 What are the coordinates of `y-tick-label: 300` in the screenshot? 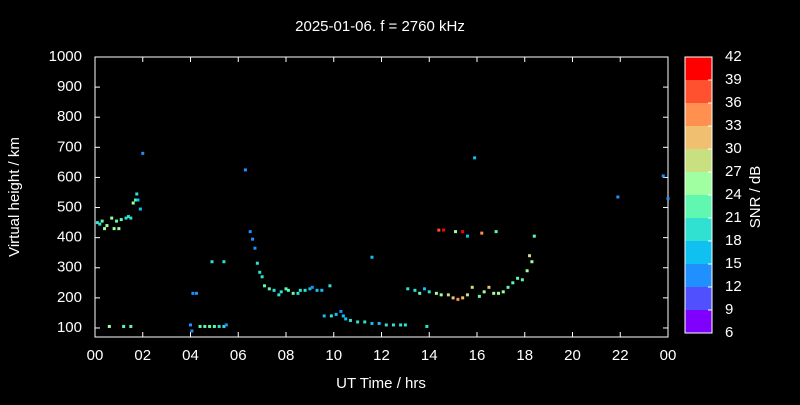 It's located at (69, 267).